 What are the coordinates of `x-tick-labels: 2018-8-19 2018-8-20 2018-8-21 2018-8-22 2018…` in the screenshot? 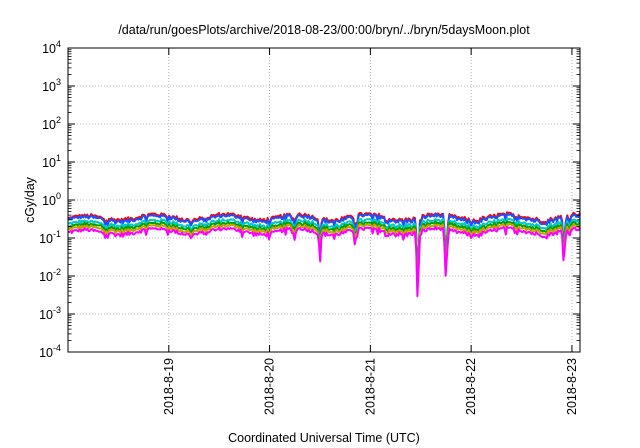 It's located at (370, 386).